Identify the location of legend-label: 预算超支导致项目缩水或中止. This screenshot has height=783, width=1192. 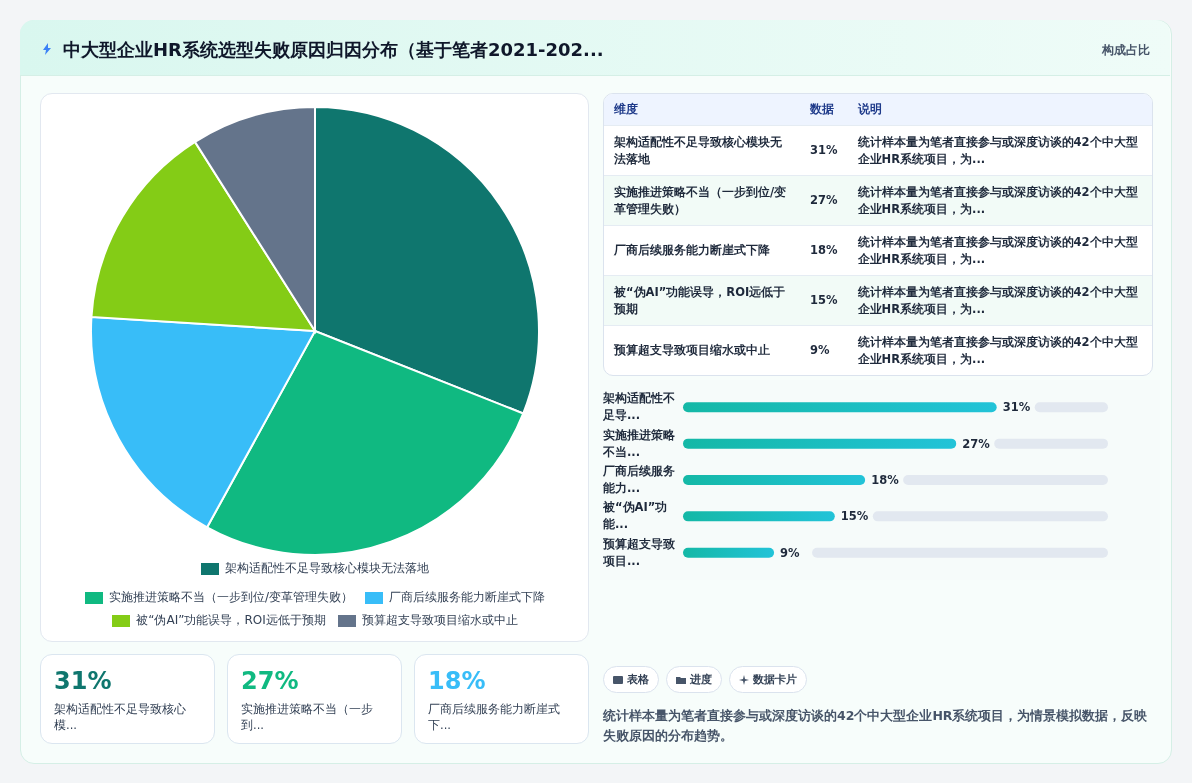
(439, 620).